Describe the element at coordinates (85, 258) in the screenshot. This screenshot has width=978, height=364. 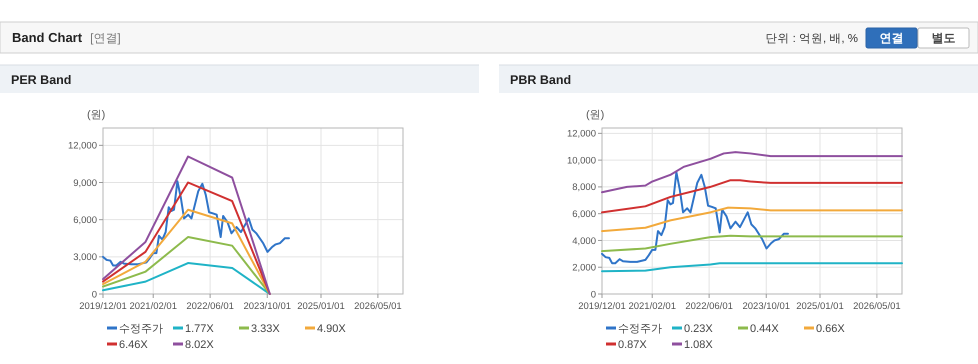
I see `y-tick-label: 3,000` at that location.